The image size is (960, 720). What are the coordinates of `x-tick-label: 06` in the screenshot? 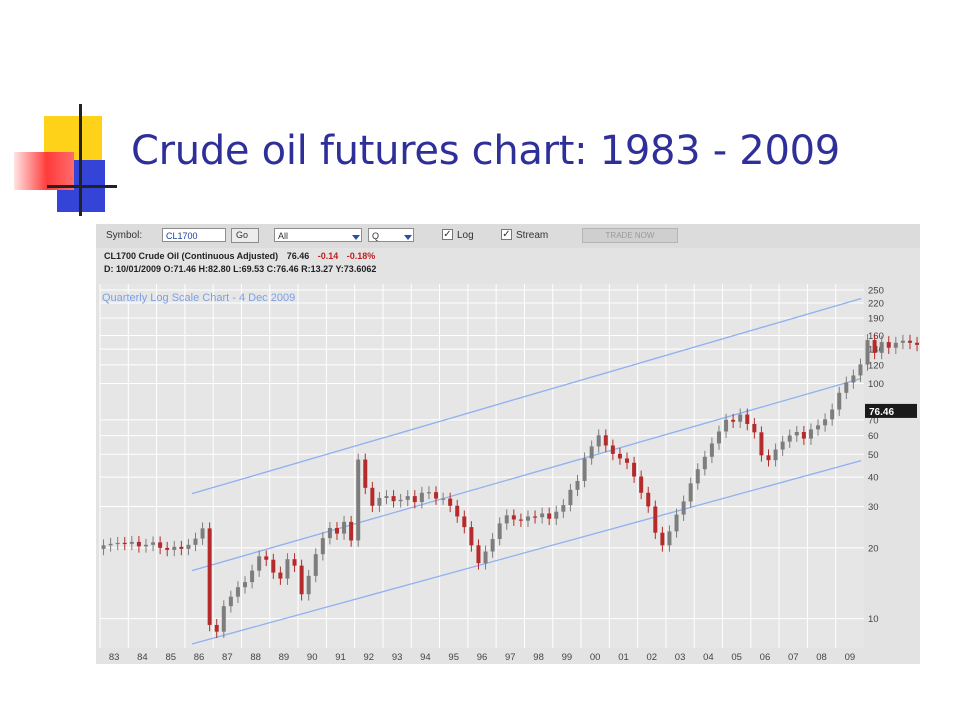 It's located at (765, 657).